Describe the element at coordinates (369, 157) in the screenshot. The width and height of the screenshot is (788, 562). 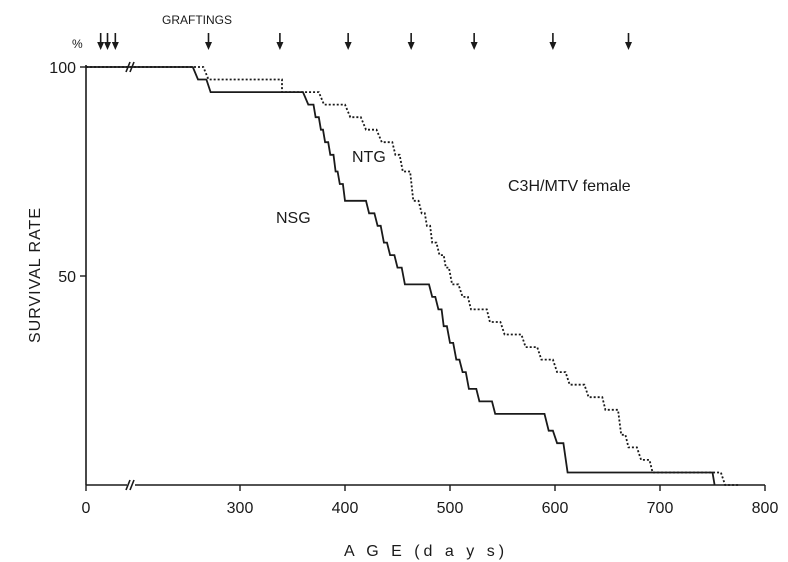
I see `series-label-ntg: NTG` at that location.